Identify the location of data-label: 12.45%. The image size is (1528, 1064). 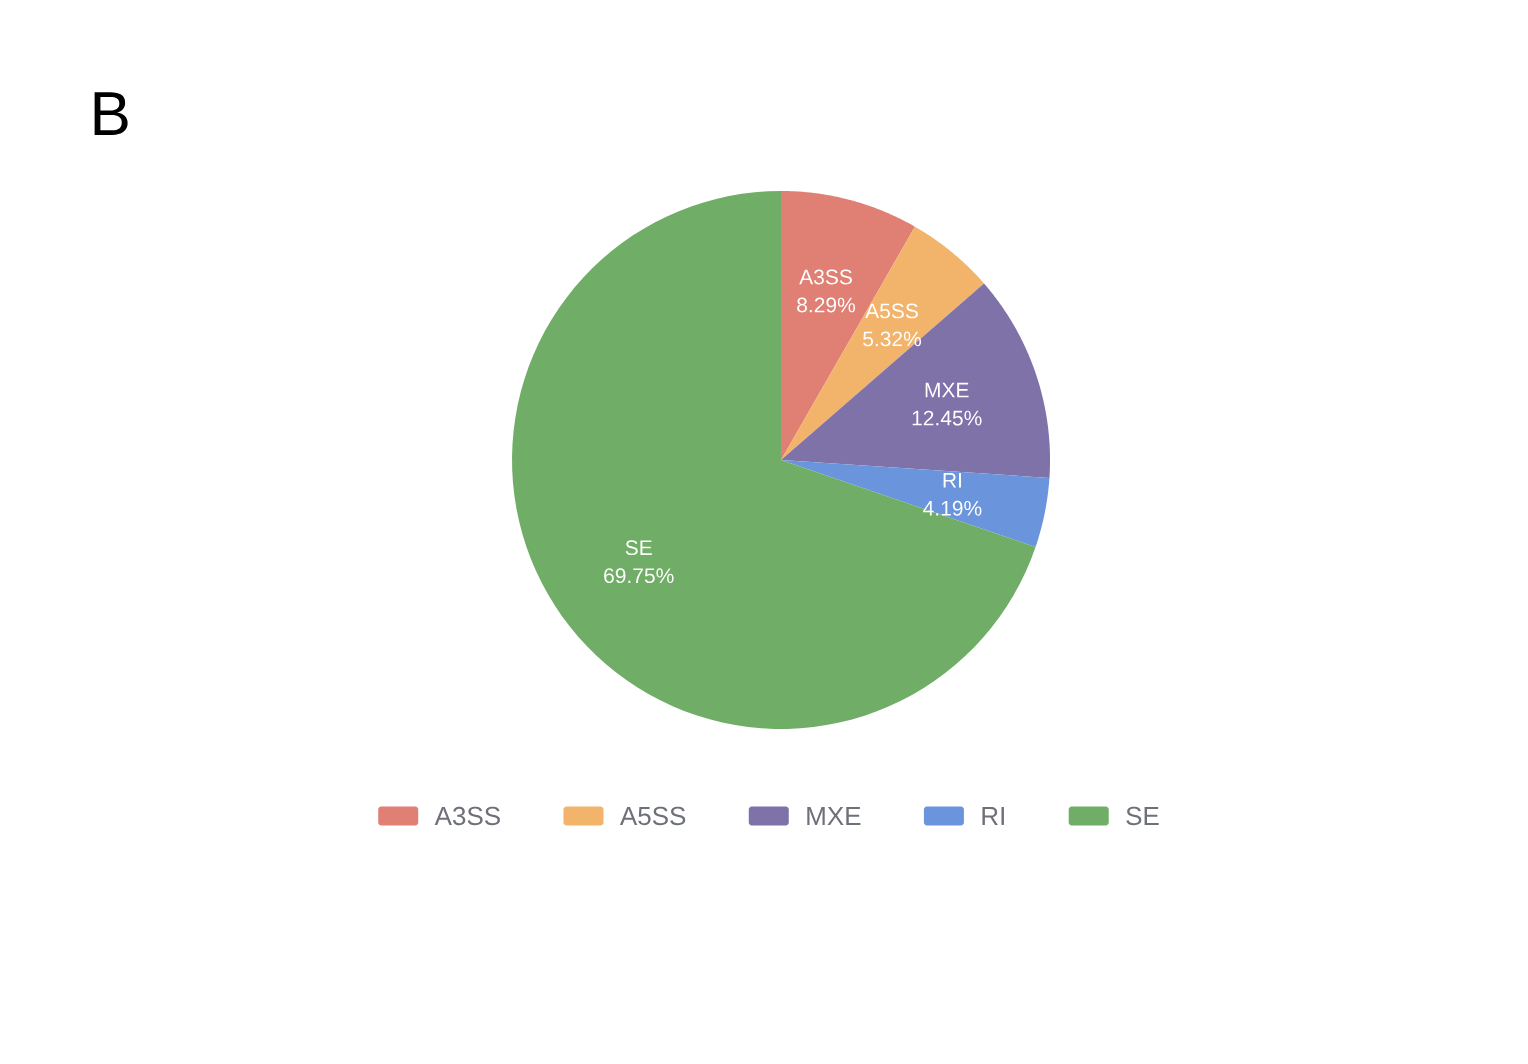
(947, 418).